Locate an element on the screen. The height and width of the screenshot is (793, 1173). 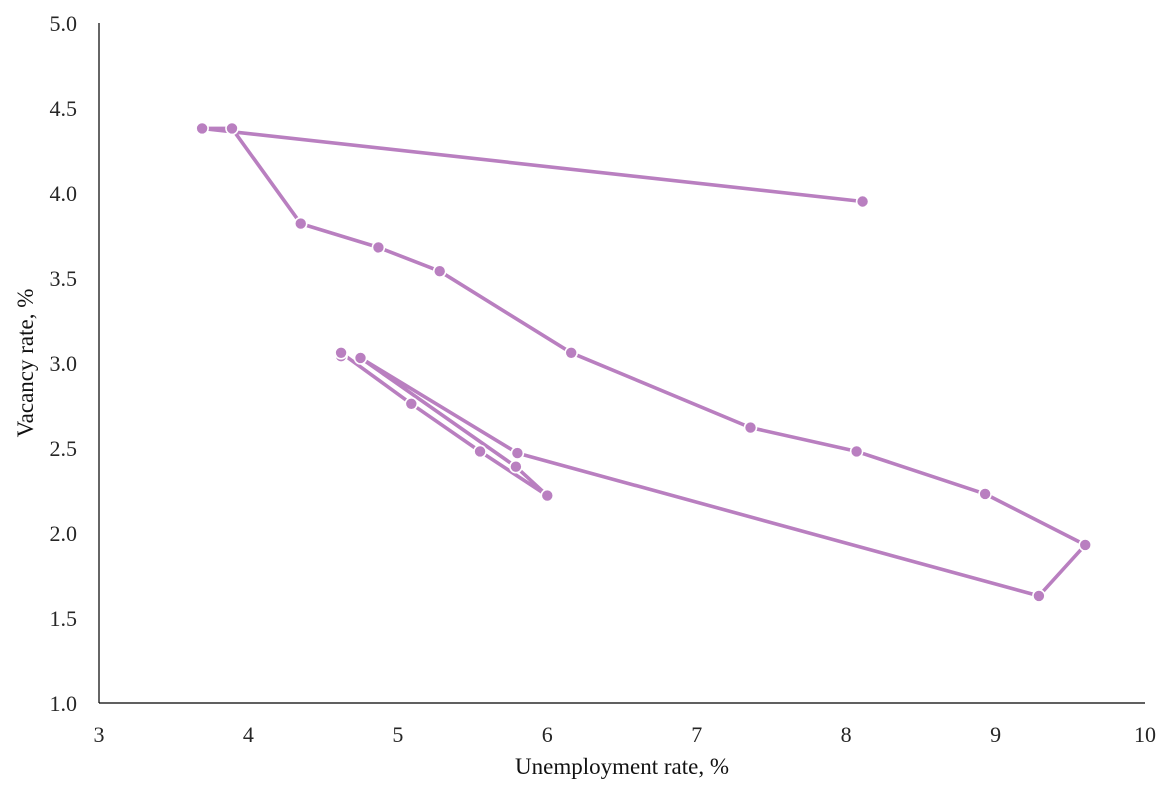
x-tick-label: 9 is located at coordinates (995, 734).